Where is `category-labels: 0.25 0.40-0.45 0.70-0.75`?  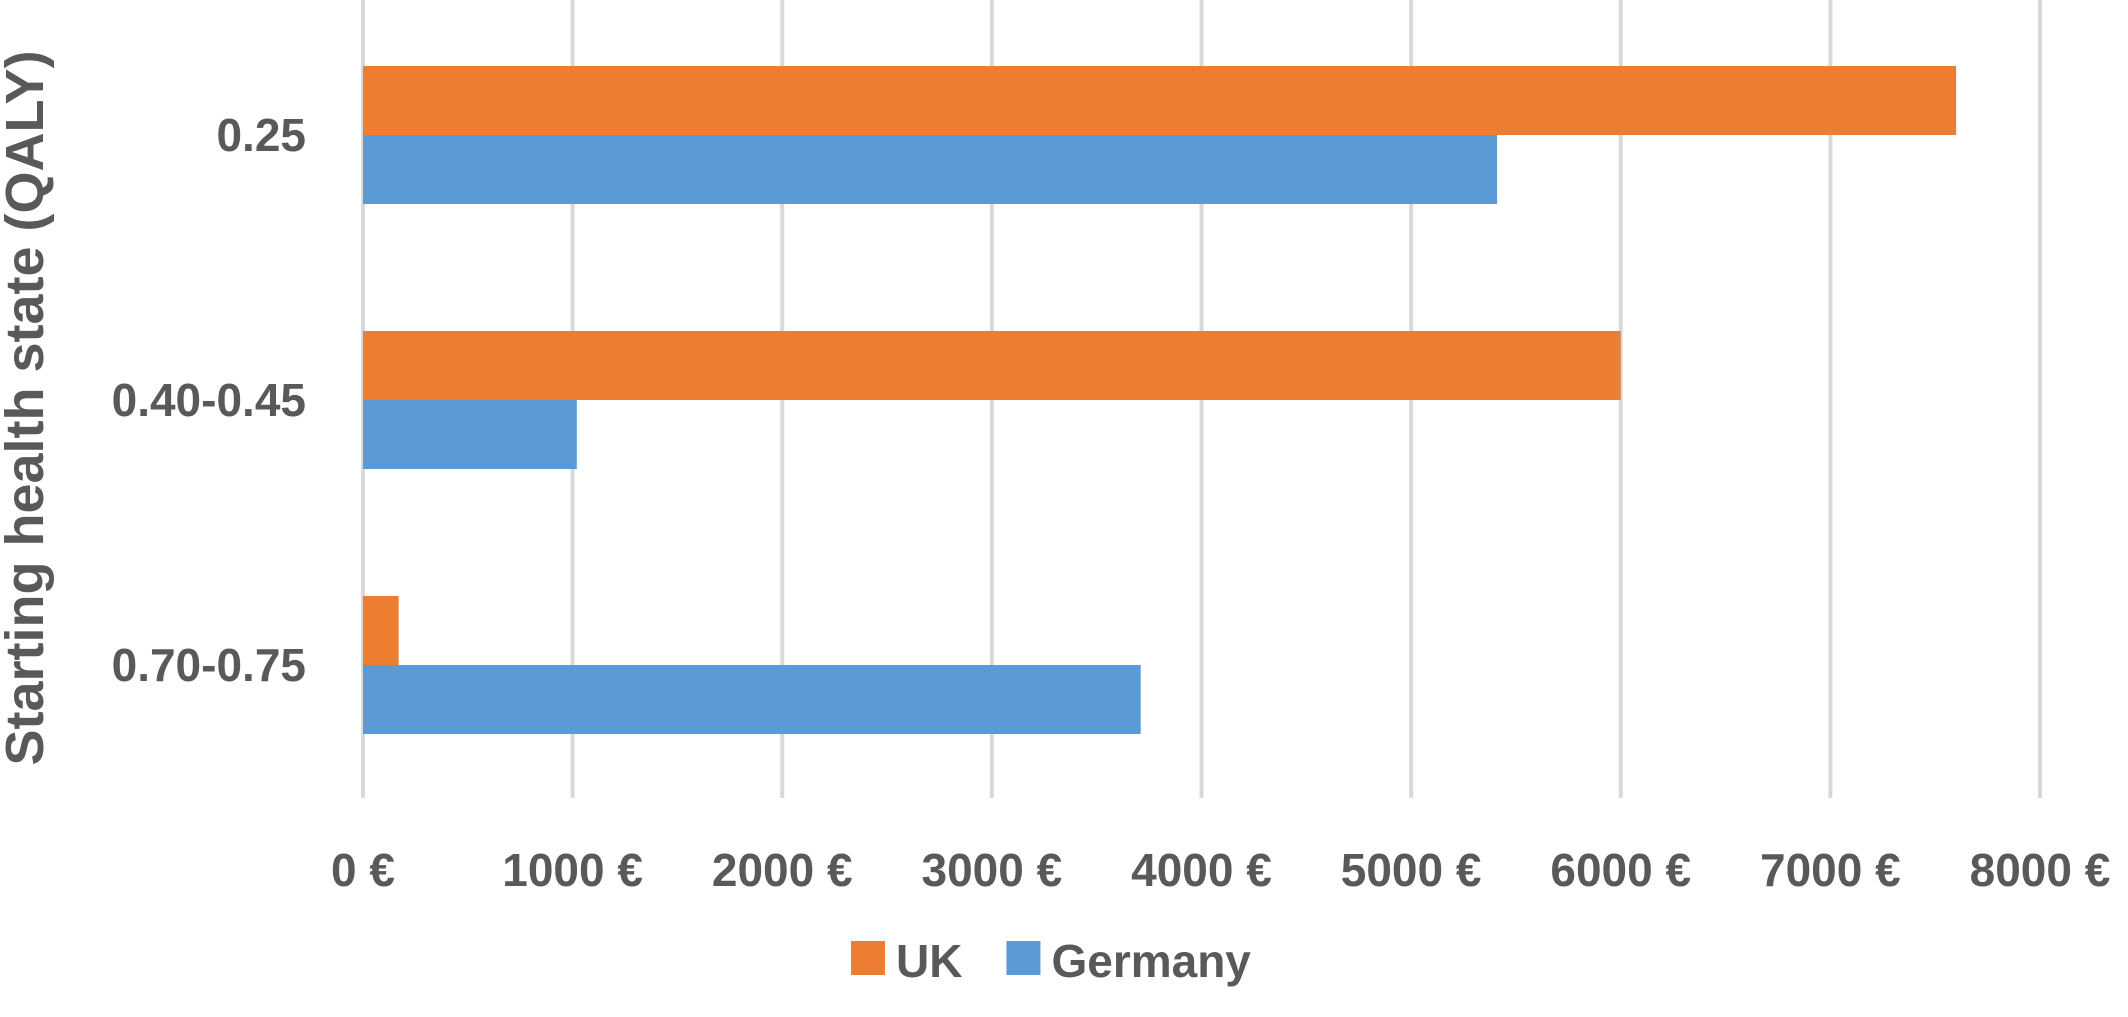
category-labels: 0.25 0.40-0.45 0.70-0.75 is located at coordinates (209, 400).